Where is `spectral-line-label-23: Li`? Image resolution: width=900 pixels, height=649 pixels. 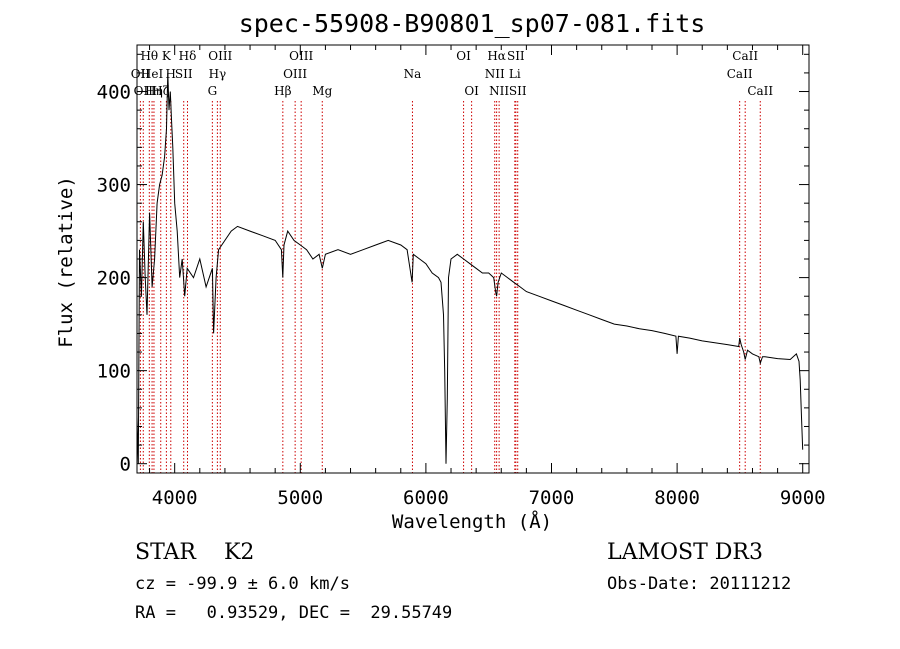
spectral-line-label-23: Li is located at coordinates (515, 74).